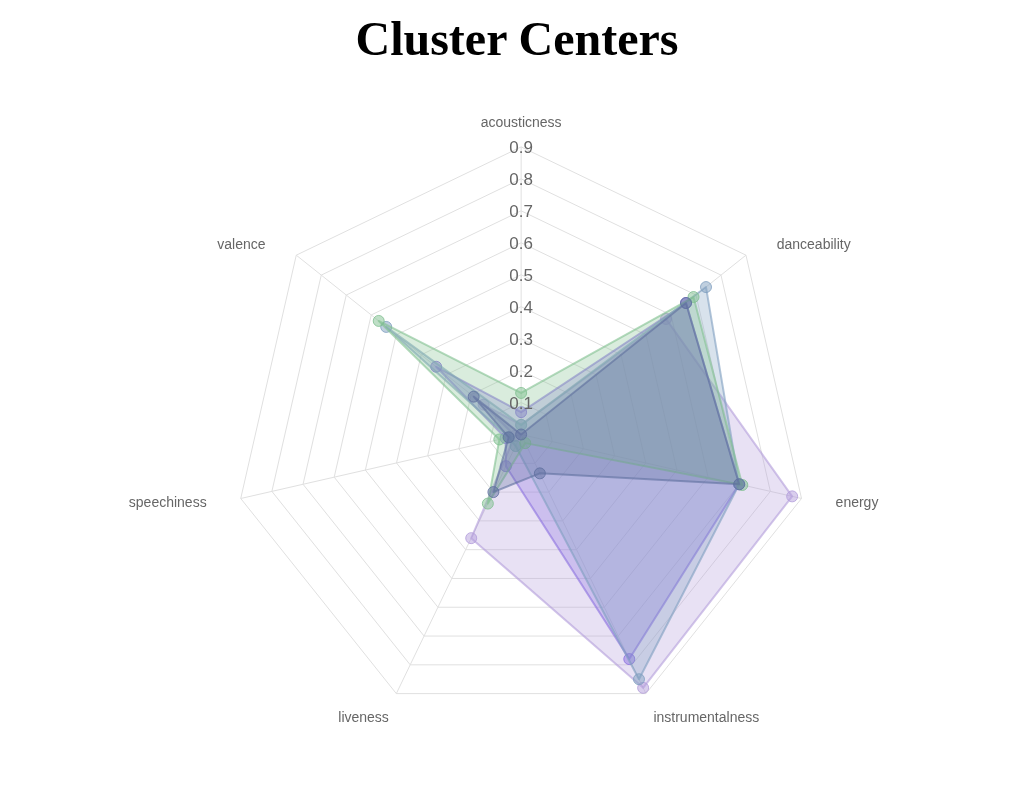 This screenshot has width=1024, height=787. Describe the element at coordinates (521, 121) in the screenshot. I see `spoke-label: acousticness` at that location.